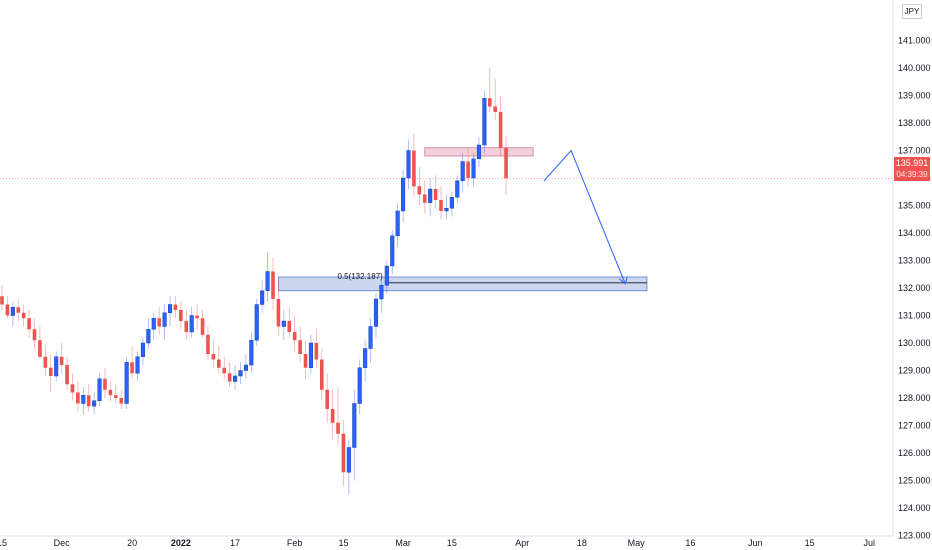 Image resolution: width=932 pixels, height=550 pixels. I want to click on current-price-value: 135.991, so click(912, 163).